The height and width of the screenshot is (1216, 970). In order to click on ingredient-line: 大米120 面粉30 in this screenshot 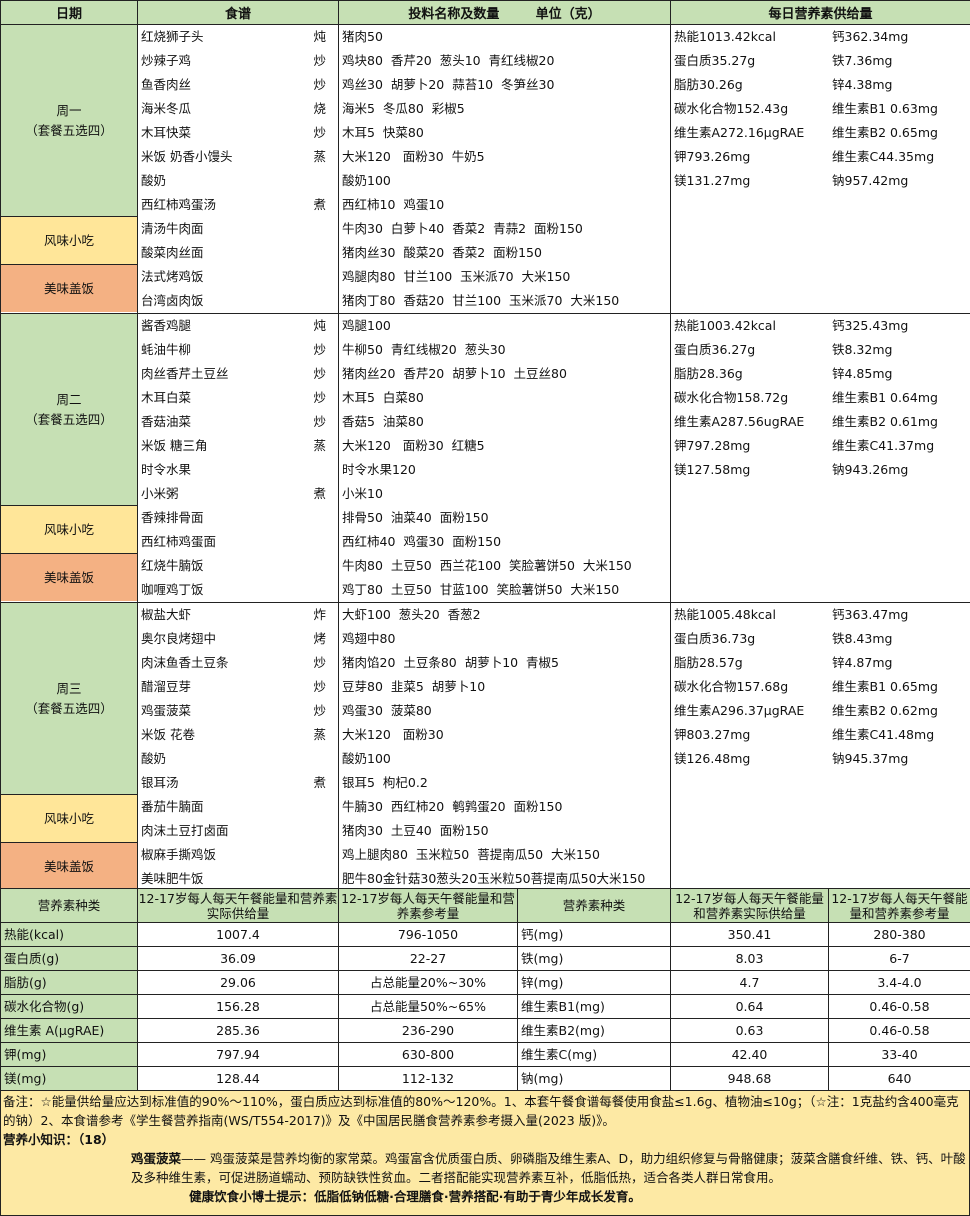, I will do `click(393, 734)`.